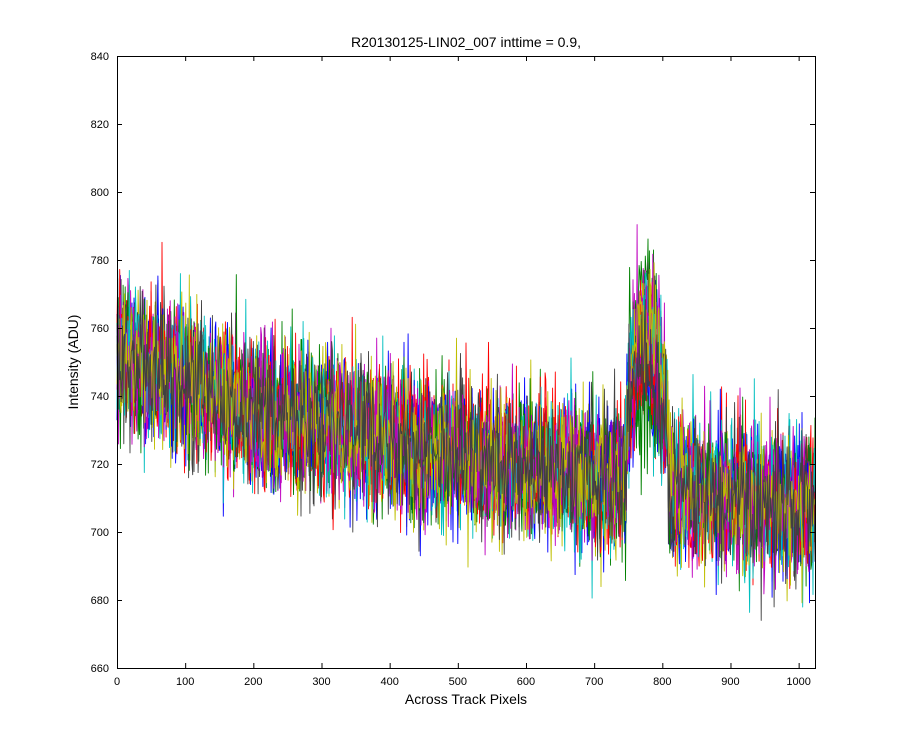  I want to click on y-tick-label: 720, so click(100, 465).